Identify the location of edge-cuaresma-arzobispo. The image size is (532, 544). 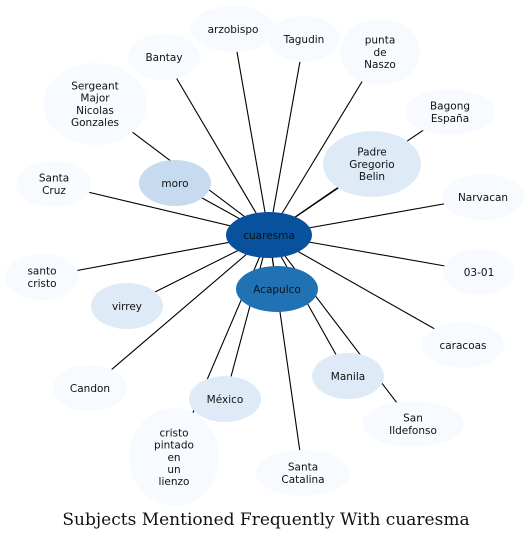
(251, 132).